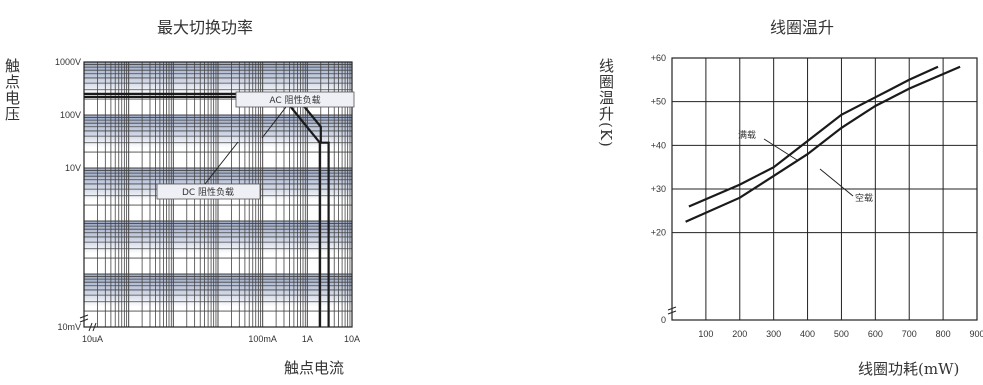 The image size is (983, 385). What do you see at coordinates (780, 149) in the screenshot?
I see `full-load-leader` at bounding box center [780, 149].